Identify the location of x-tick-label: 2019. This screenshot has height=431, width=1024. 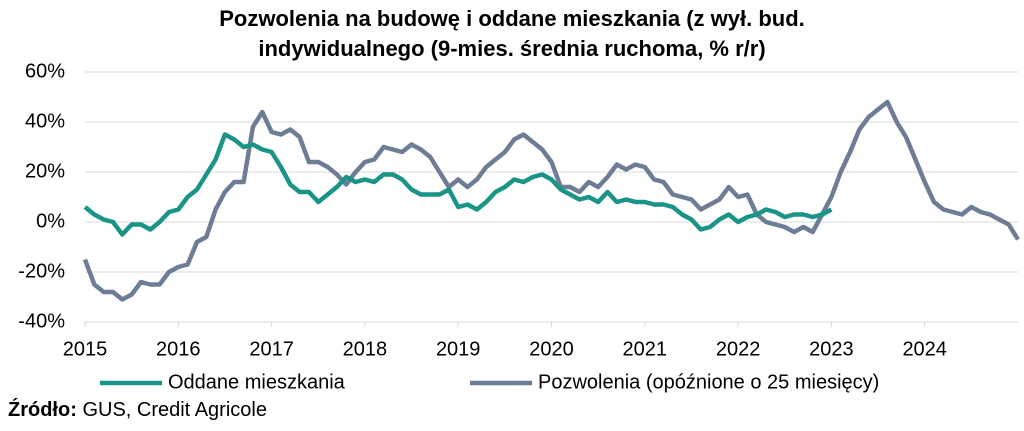
(458, 349).